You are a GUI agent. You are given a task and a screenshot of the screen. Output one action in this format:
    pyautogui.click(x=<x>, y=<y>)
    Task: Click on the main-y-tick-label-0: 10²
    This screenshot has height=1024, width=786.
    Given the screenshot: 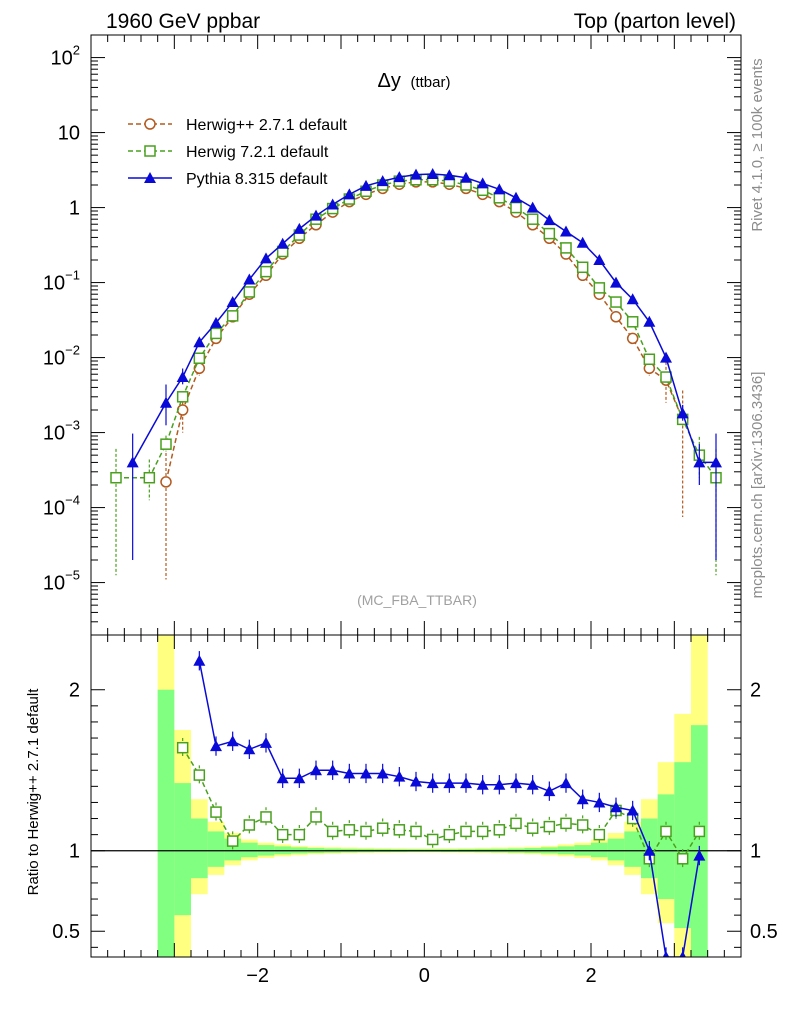 What is the action you would take?
    pyautogui.click(x=65, y=56)
    